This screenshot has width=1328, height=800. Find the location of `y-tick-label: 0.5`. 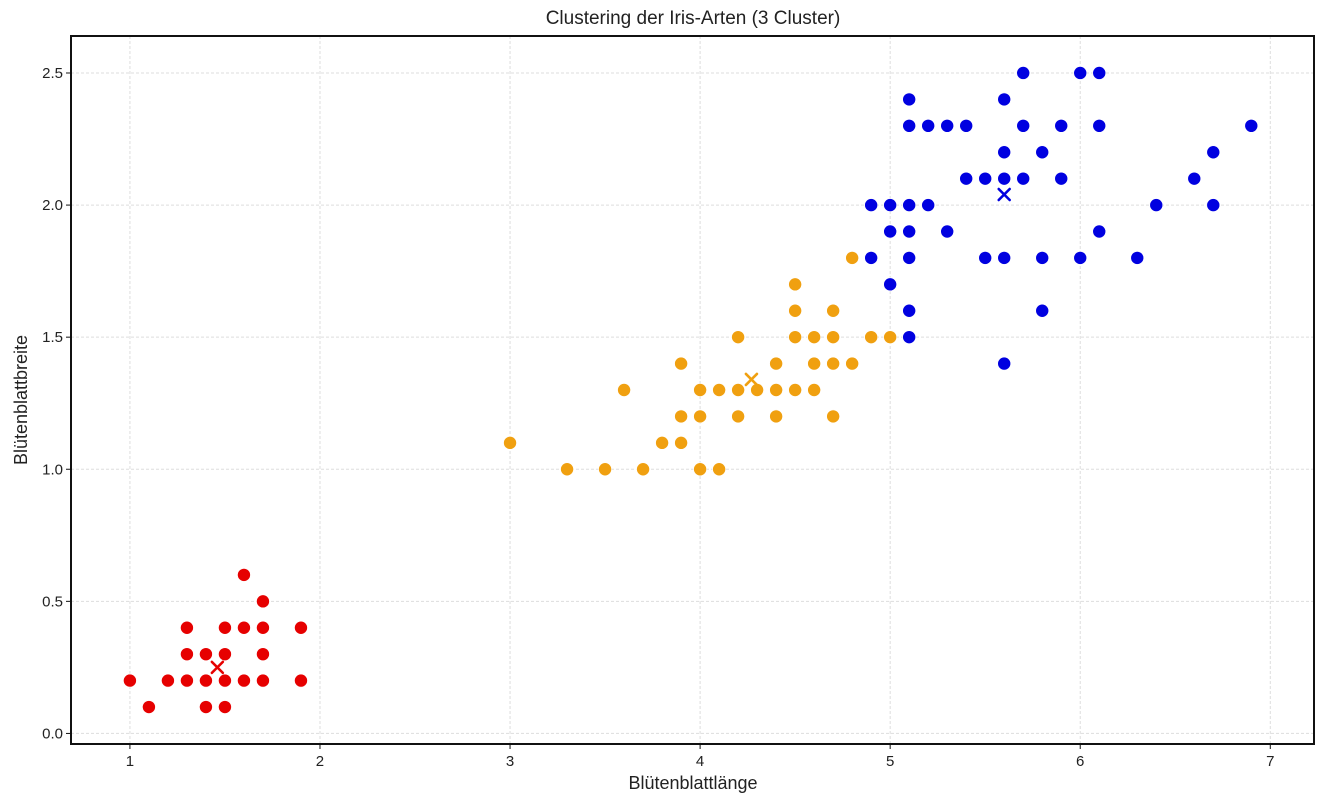

y-tick-label: 0.5 is located at coordinates (52, 601).